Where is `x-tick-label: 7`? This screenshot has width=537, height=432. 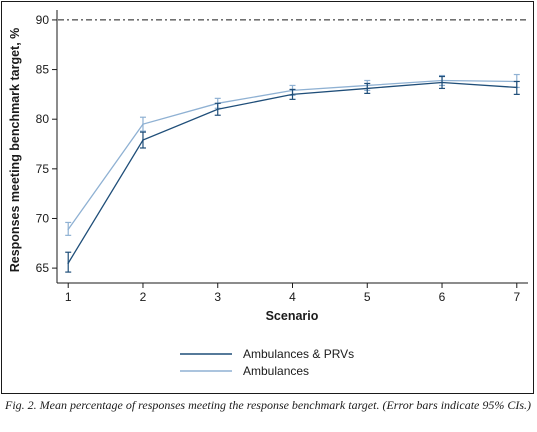
x-tick-label: 7 is located at coordinates (516, 297).